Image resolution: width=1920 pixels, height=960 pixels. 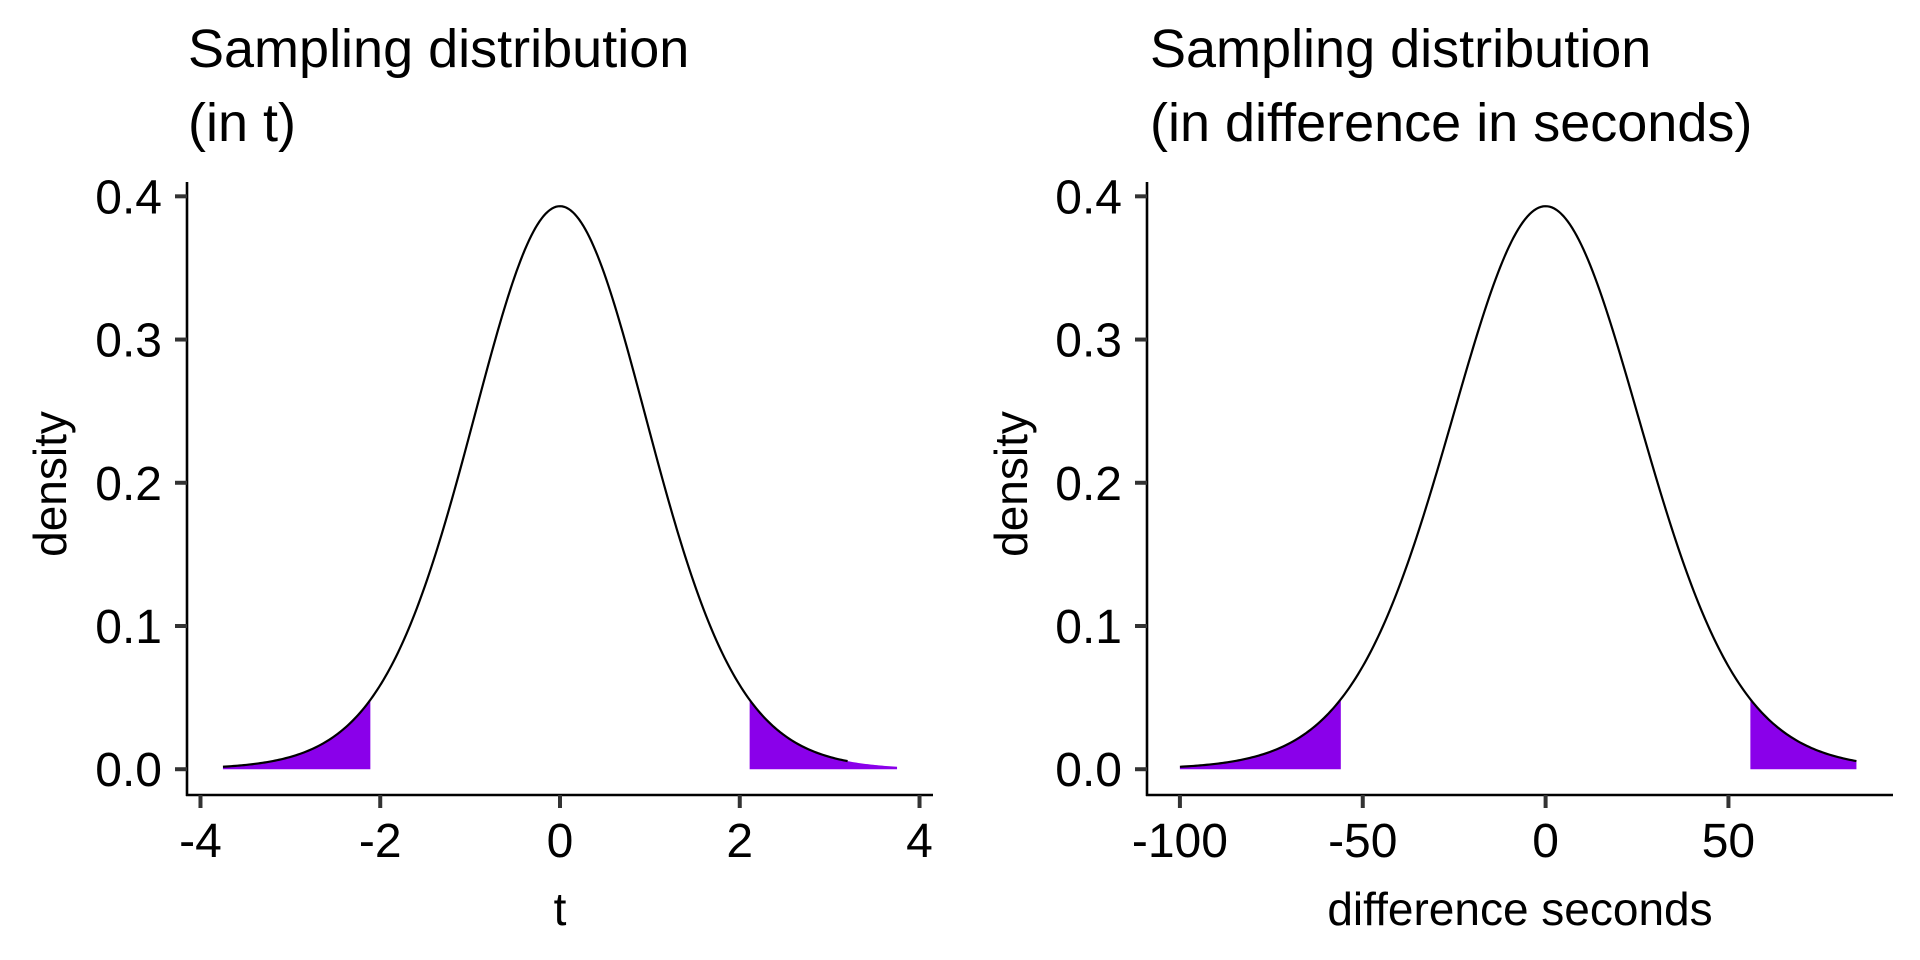 What do you see at coordinates (739, 841) in the screenshot?
I see `x-tick-label: 2` at bounding box center [739, 841].